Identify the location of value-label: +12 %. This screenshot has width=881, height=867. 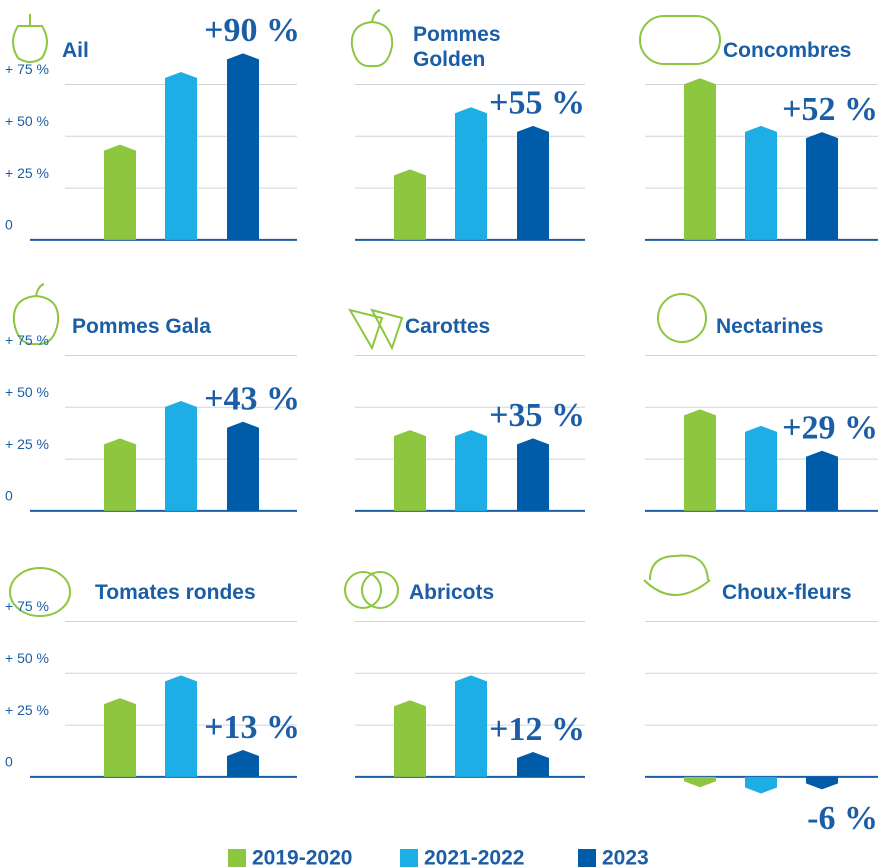
(537, 729).